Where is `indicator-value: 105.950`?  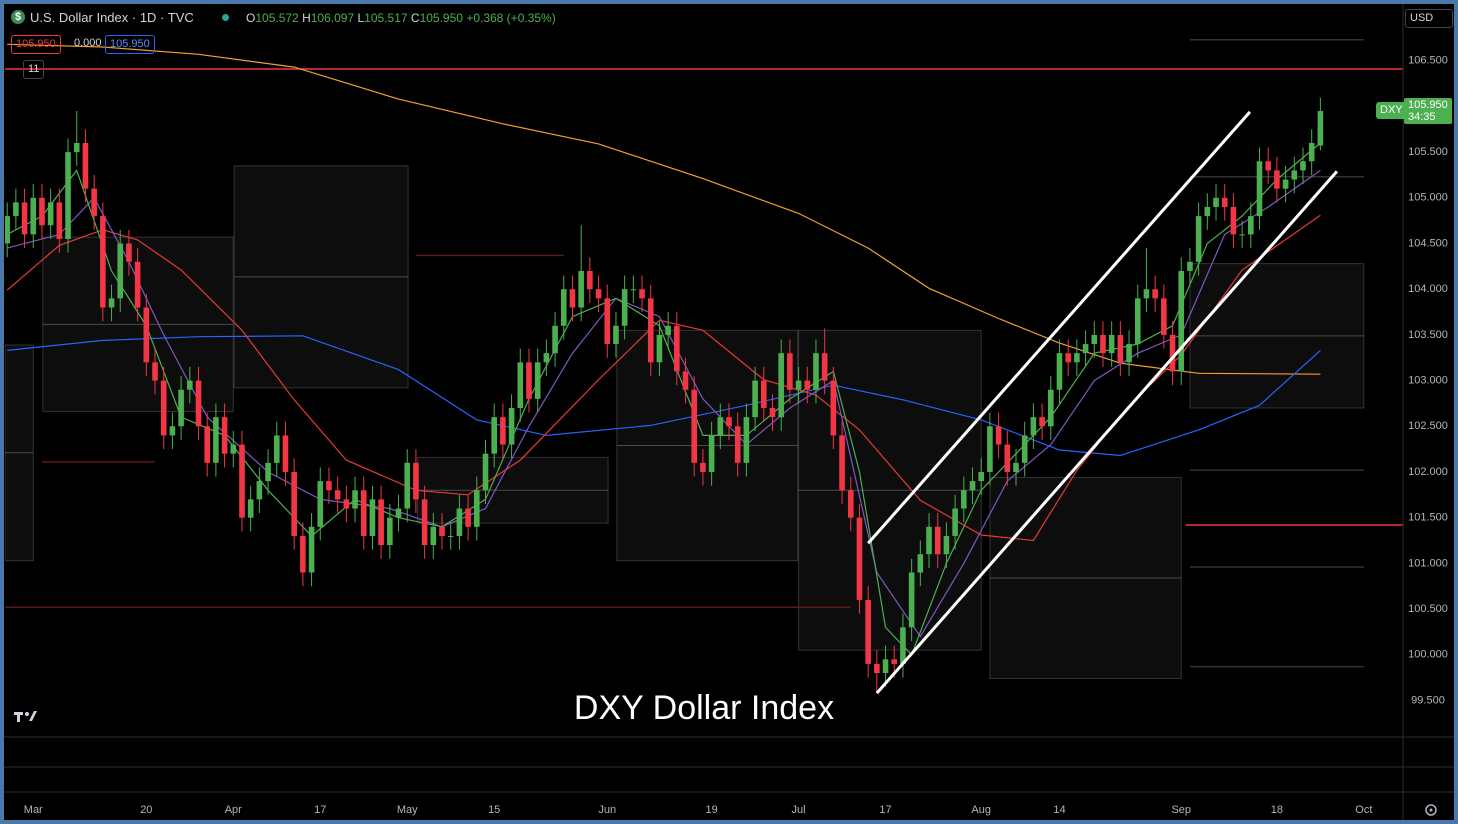
indicator-value: 105.950 is located at coordinates (130, 44).